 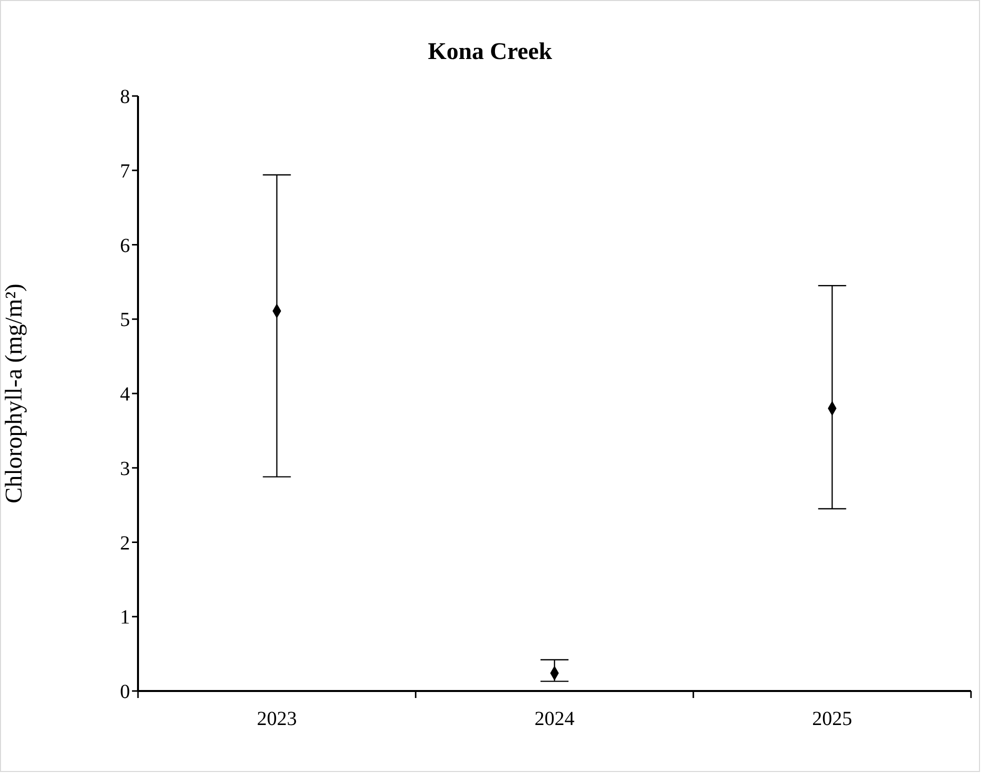 I want to click on y-tick-label: 3, so click(x=125, y=469).